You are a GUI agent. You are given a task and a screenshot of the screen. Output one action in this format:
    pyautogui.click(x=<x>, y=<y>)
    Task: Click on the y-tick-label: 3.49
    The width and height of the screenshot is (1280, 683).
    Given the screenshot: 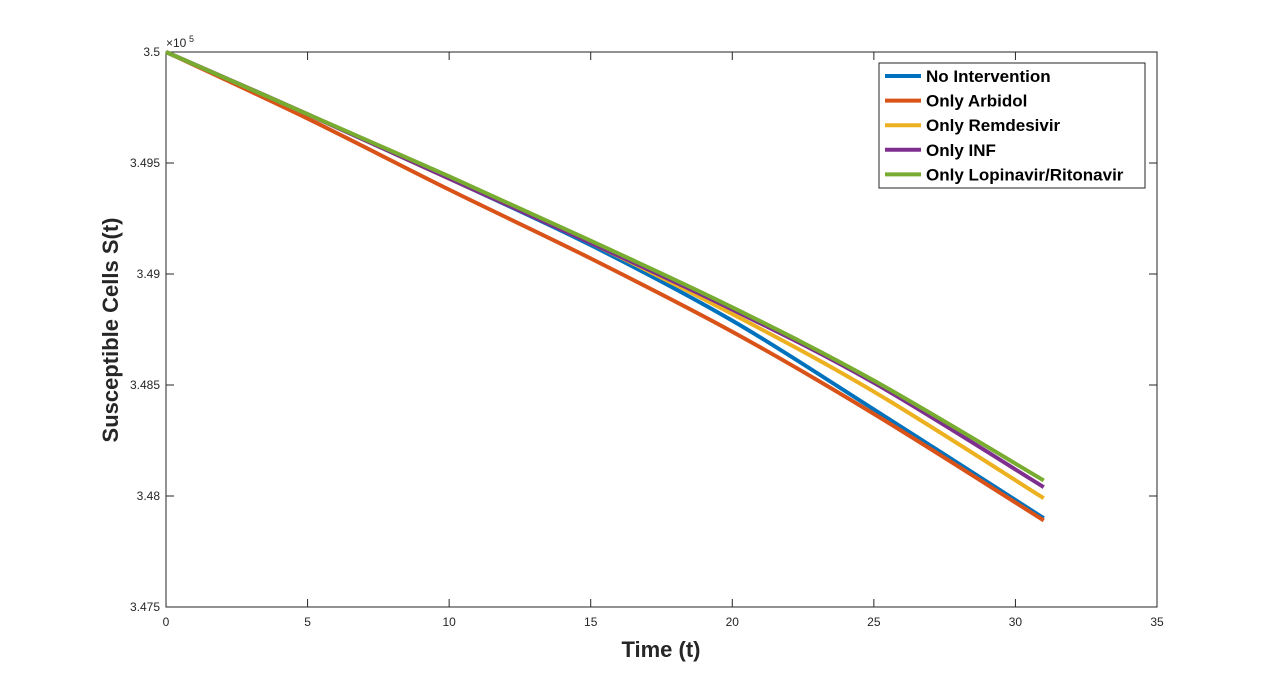 What is the action you would take?
    pyautogui.click(x=149, y=274)
    